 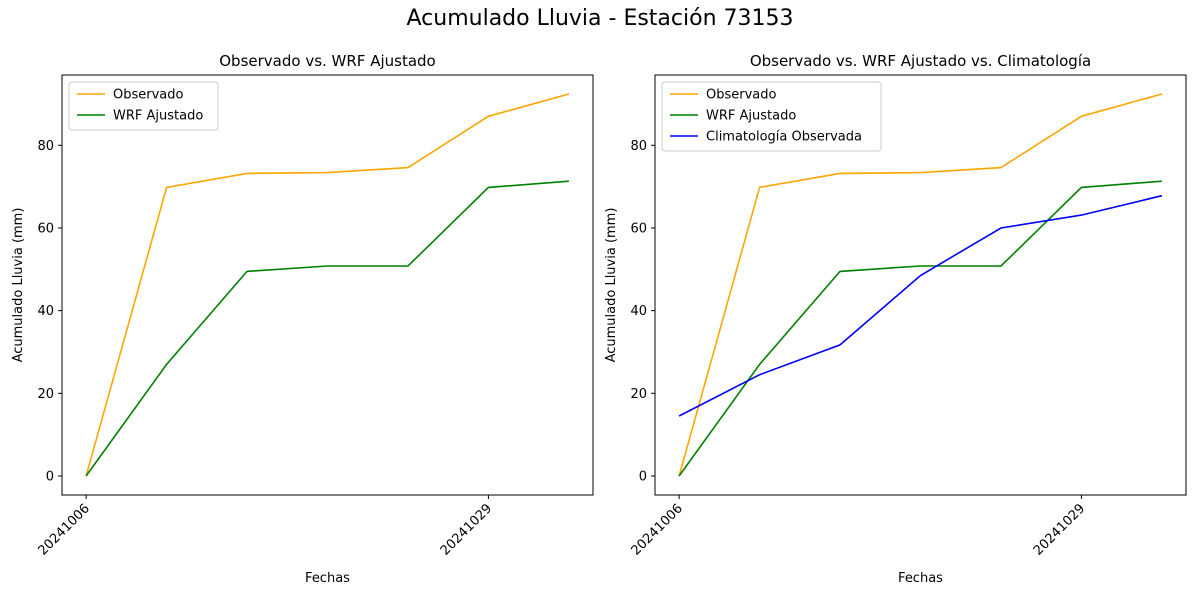 I want to click on chart-title: Observado vs. WRF Ajustado, so click(x=327, y=61).